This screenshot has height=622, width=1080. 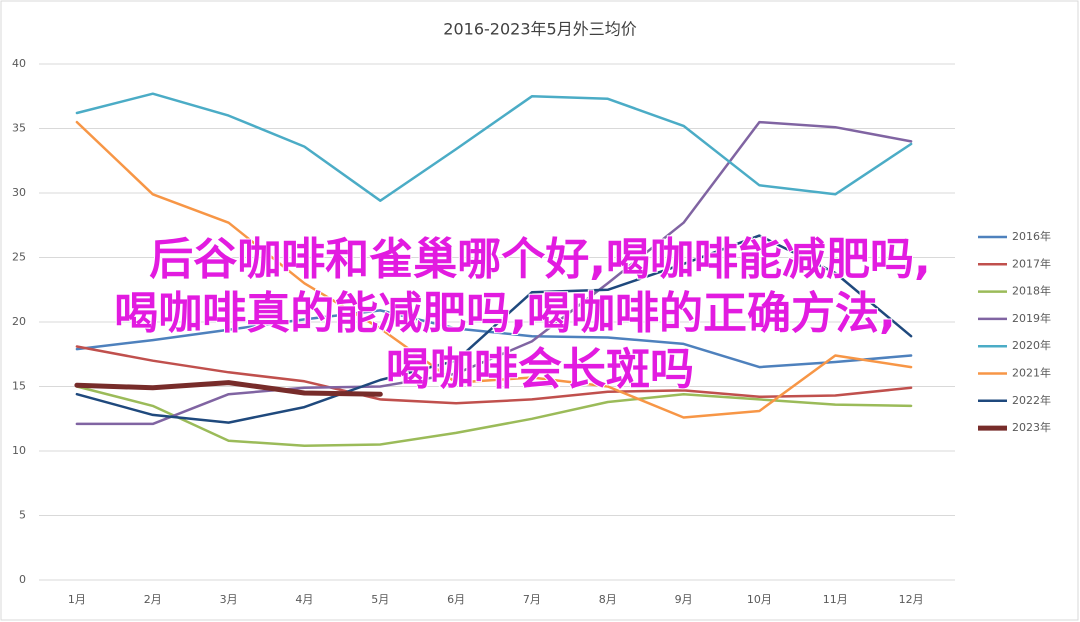 I want to click on y-tick-label: 5, so click(x=22, y=515).